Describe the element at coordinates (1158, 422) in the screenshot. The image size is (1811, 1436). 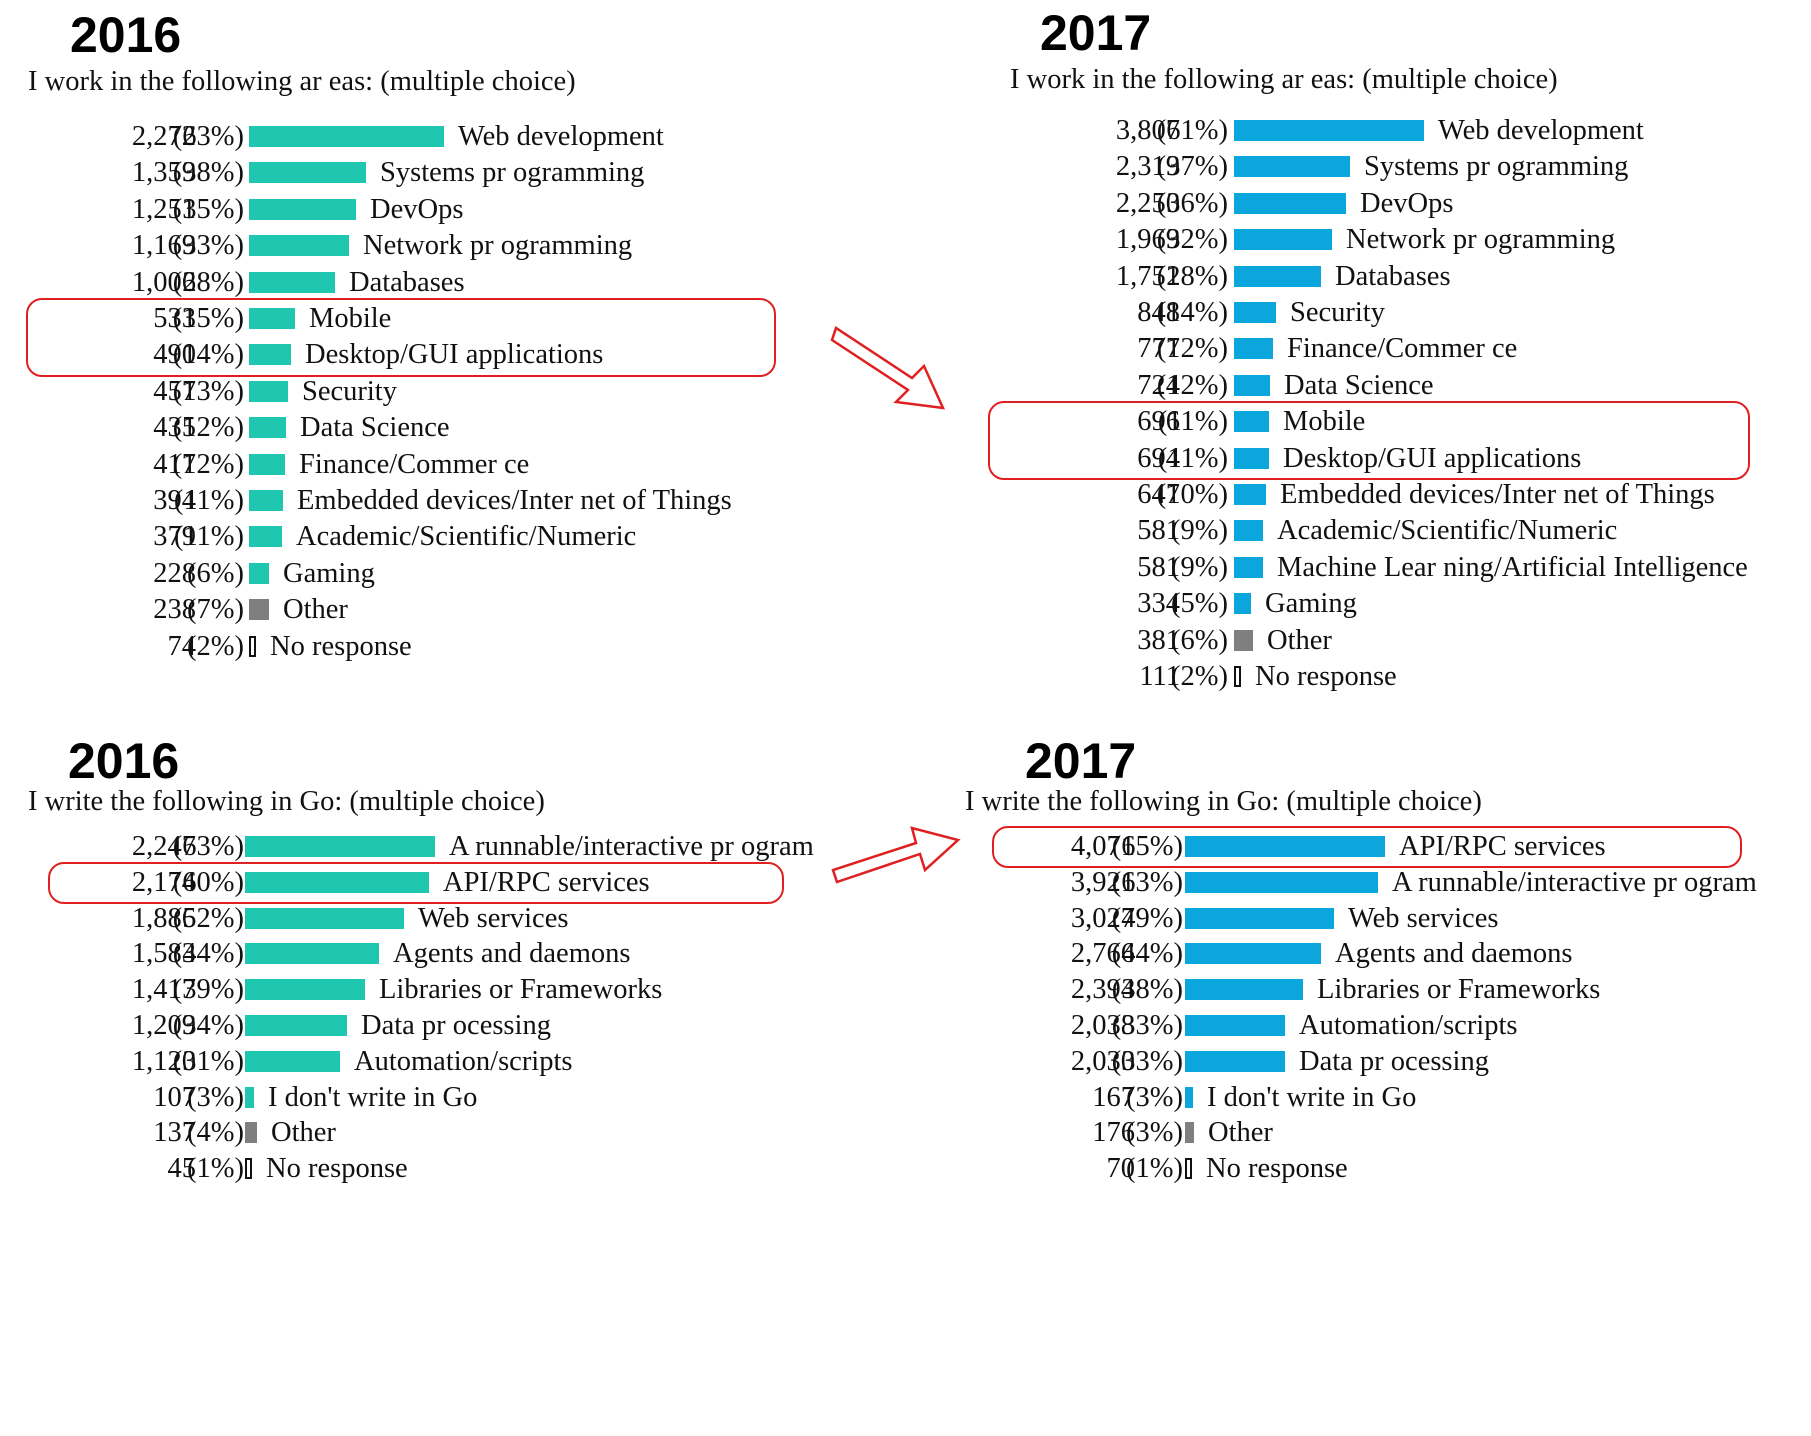
I see `count-label: 696` at that location.